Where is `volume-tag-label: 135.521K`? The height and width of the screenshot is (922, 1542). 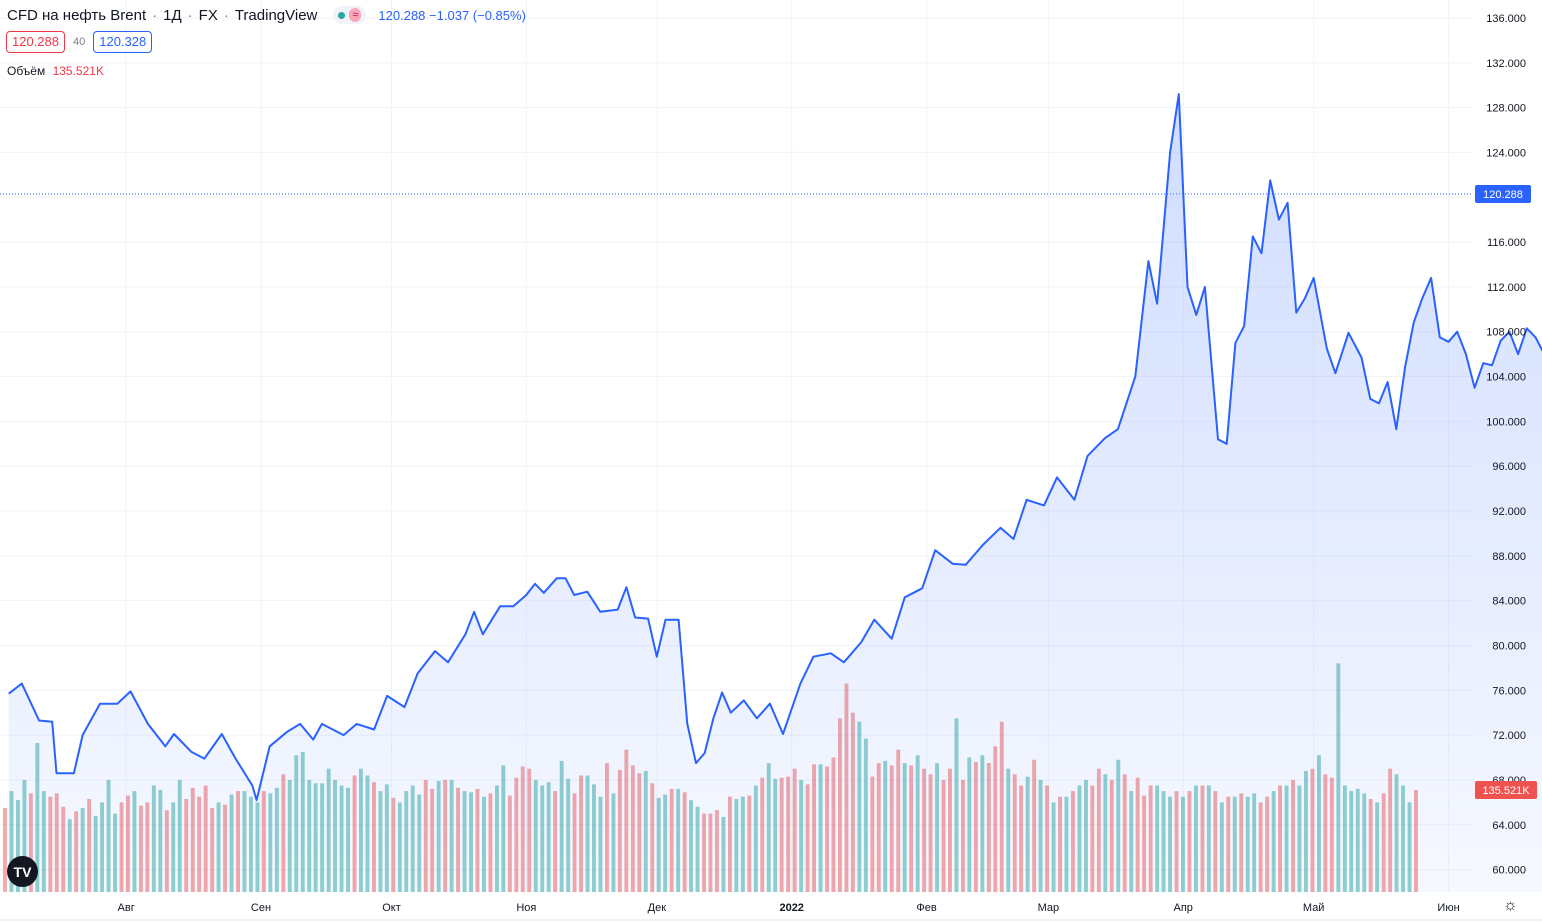 volume-tag-label: 135.521K is located at coordinates (1506, 791).